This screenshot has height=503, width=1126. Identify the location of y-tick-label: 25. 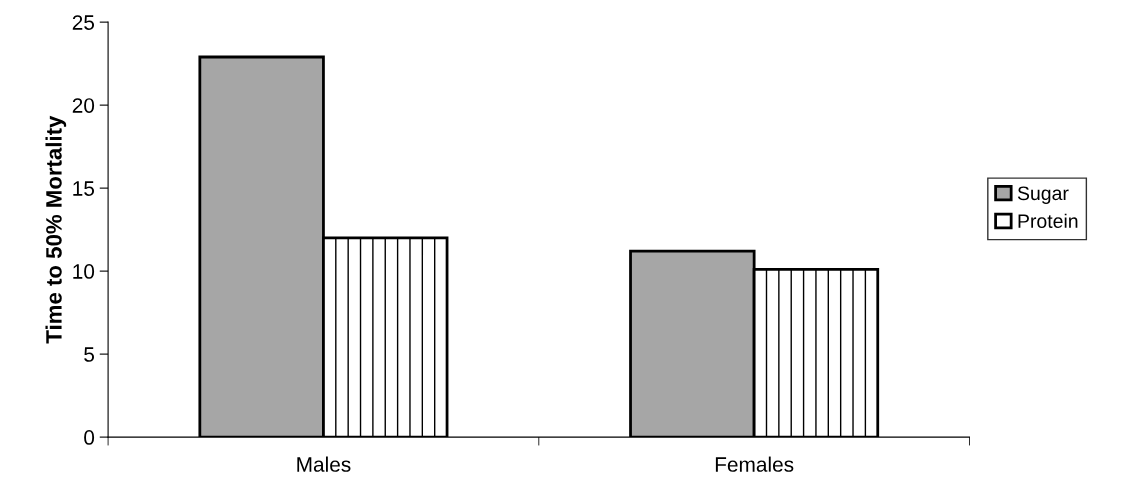
(83, 22).